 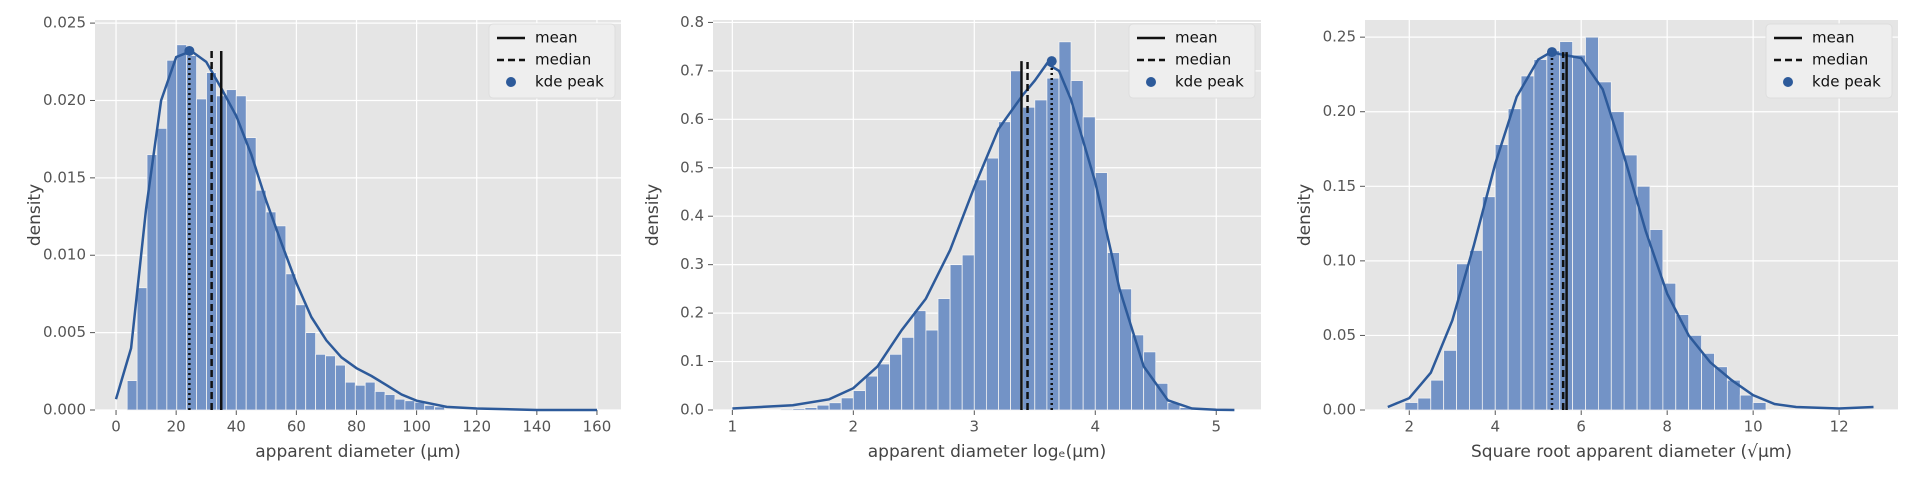 I want to click on y-tick-label: 0.6, so click(x=692, y=119).